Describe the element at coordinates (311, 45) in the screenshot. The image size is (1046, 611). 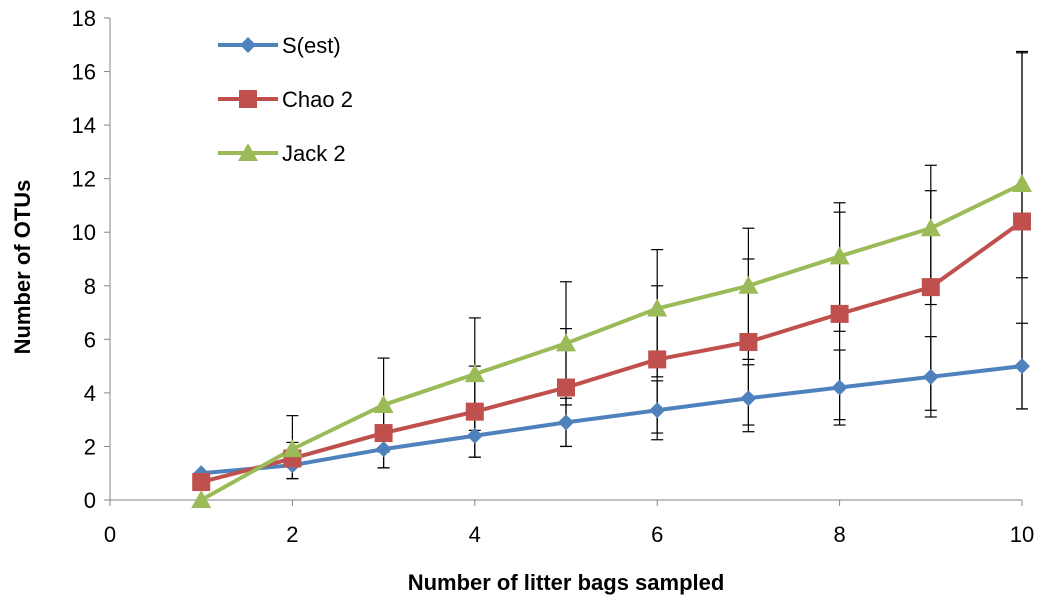
I see `legend-label: S(est)` at that location.